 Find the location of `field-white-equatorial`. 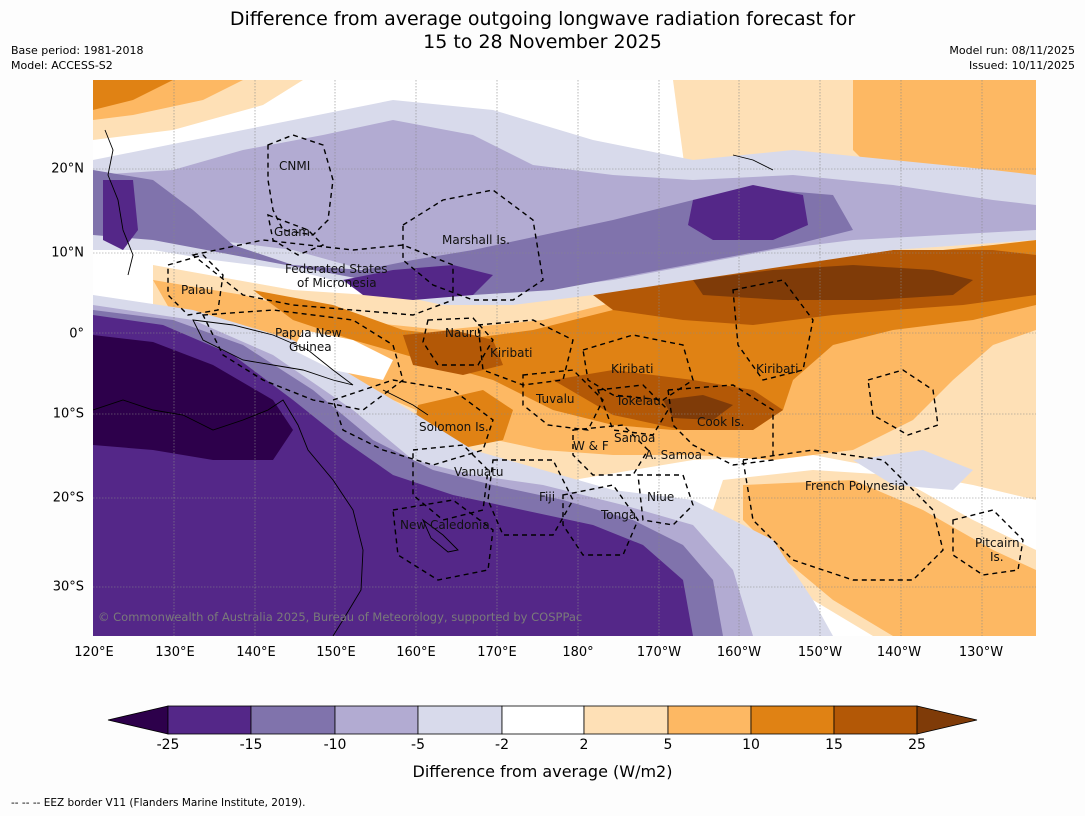

field-white-equatorial is located at coordinates (343, 355).